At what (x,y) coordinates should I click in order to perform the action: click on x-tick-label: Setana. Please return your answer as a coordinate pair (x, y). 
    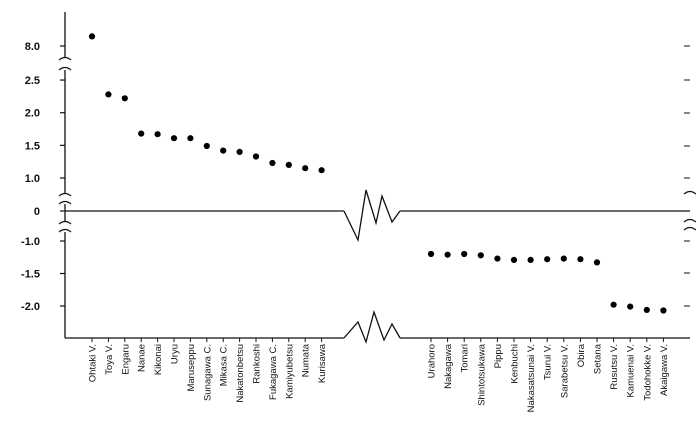
    Looking at the image, I should click on (598, 358).